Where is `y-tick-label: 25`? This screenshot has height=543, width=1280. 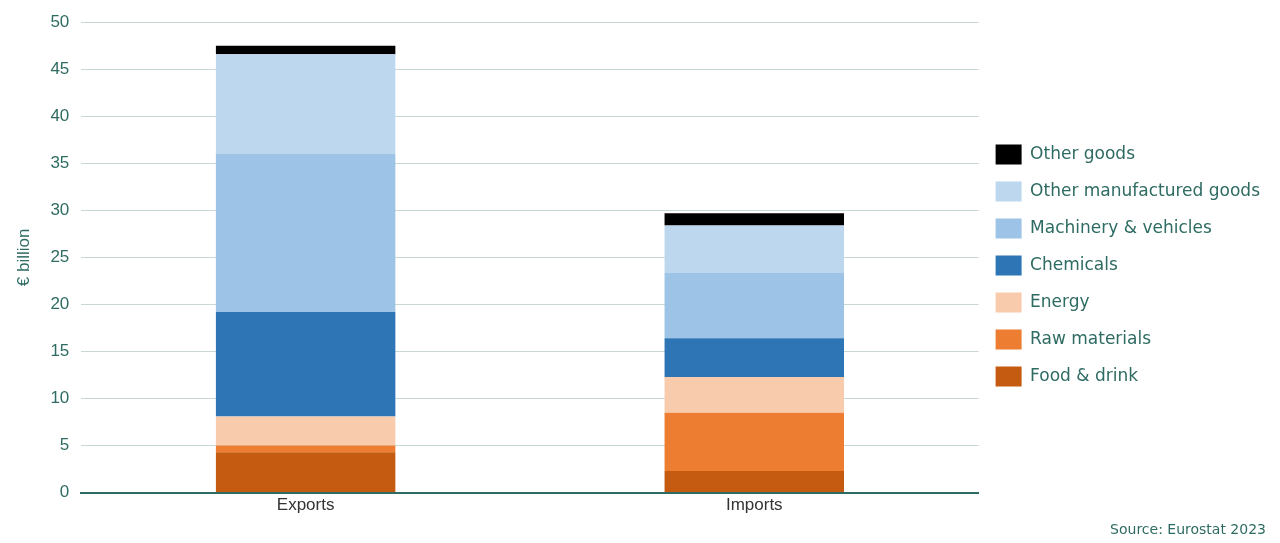 y-tick-label: 25 is located at coordinates (60, 257).